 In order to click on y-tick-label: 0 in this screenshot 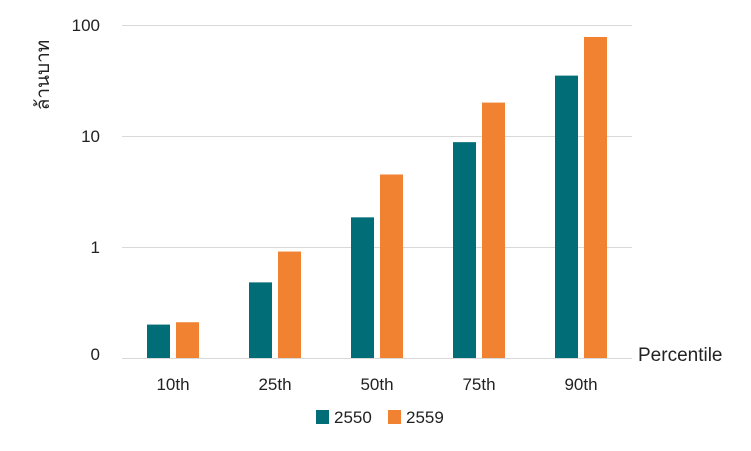, I will do `click(95, 354)`.